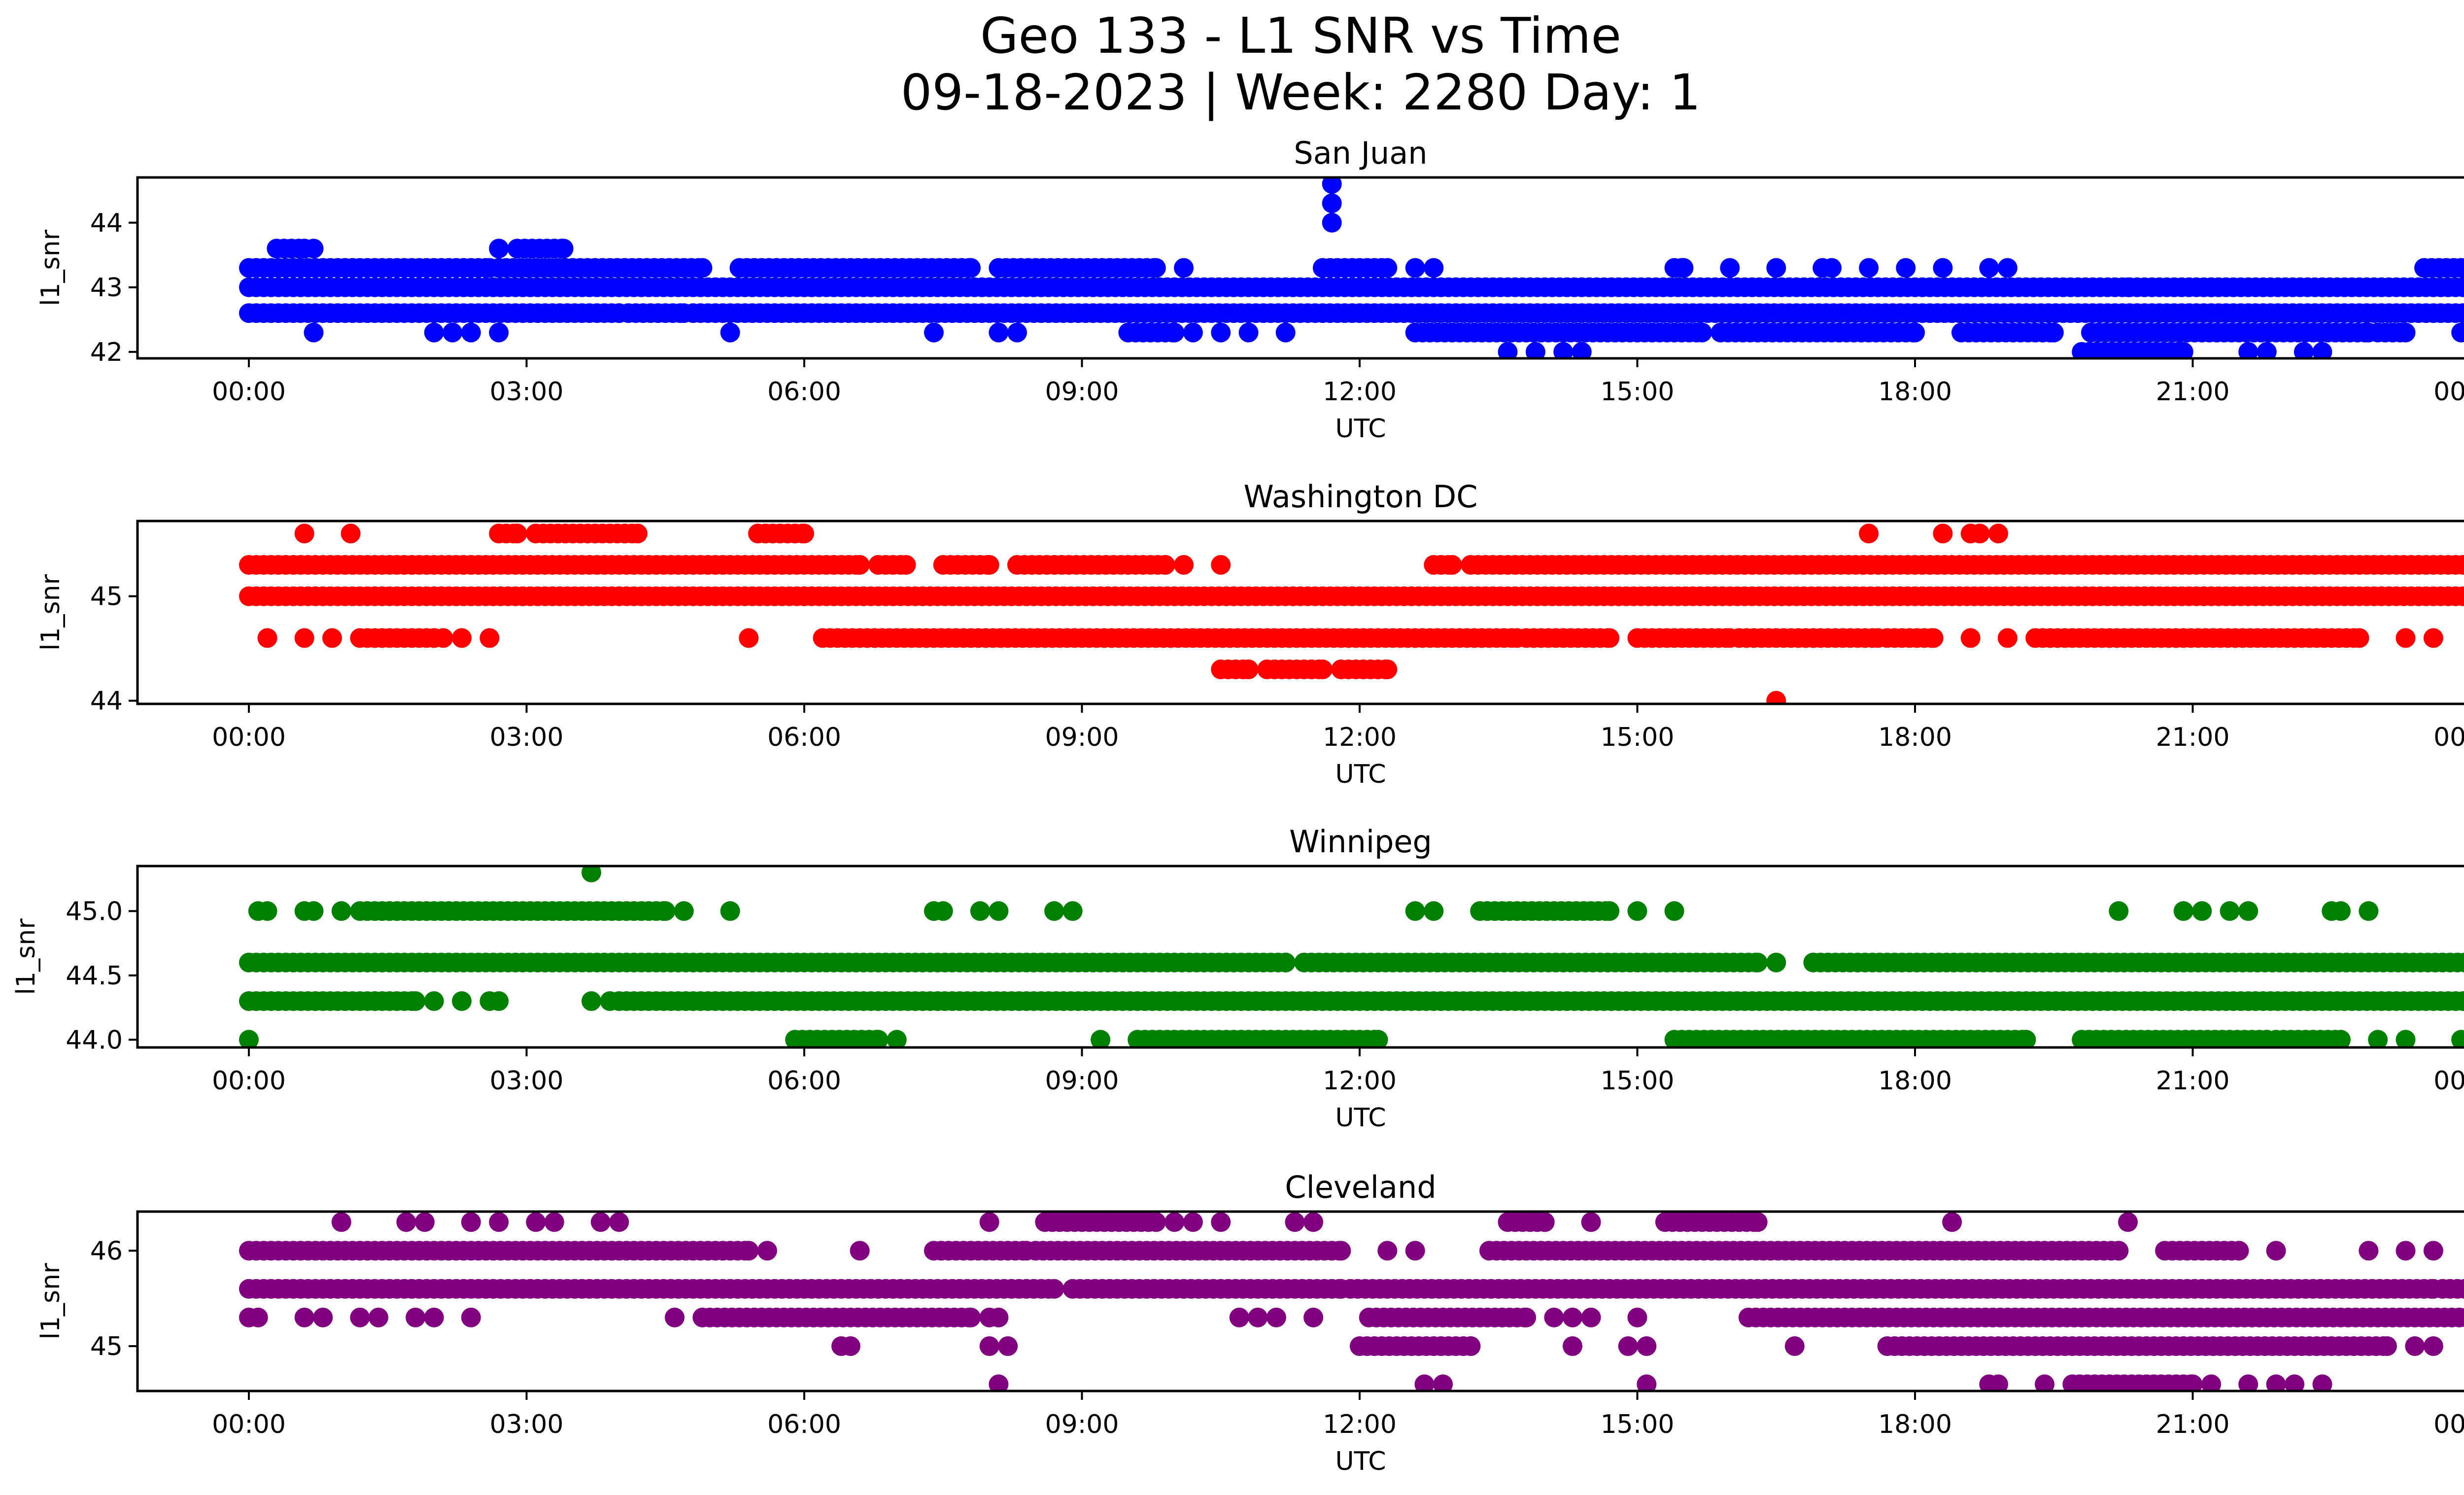 Image resolution: width=2464 pixels, height=1495 pixels. What do you see at coordinates (1300, 36) in the screenshot?
I see `figure-title-line1: Geo 133 - L1 SNR vs Time` at bounding box center [1300, 36].